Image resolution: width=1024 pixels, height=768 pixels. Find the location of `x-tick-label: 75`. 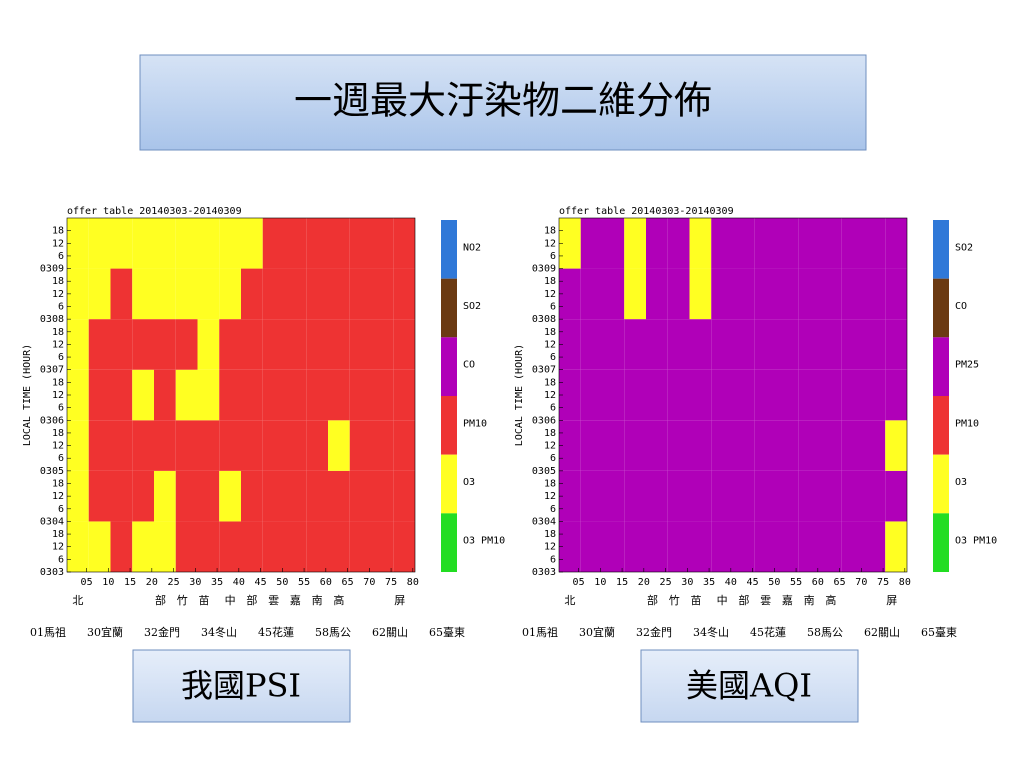

x-tick-label: 75 is located at coordinates (883, 582).